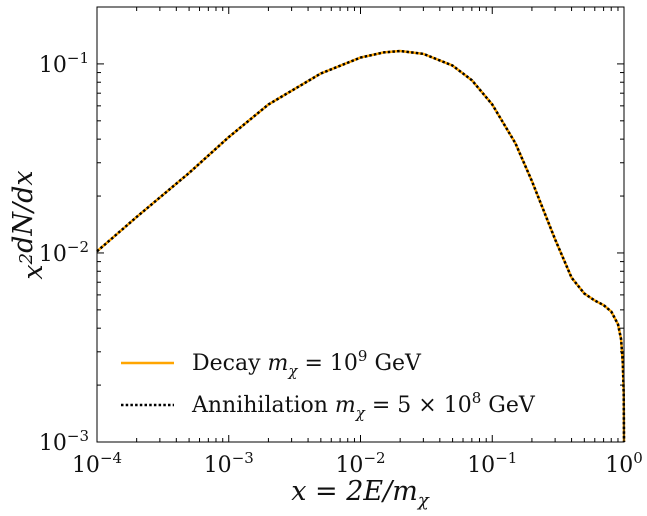 This screenshot has width=647, height=516. What do you see at coordinates (307, 363) in the screenshot?
I see `legend-label-decay: Decay mχ = 109 GeV` at bounding box center [307, 363].